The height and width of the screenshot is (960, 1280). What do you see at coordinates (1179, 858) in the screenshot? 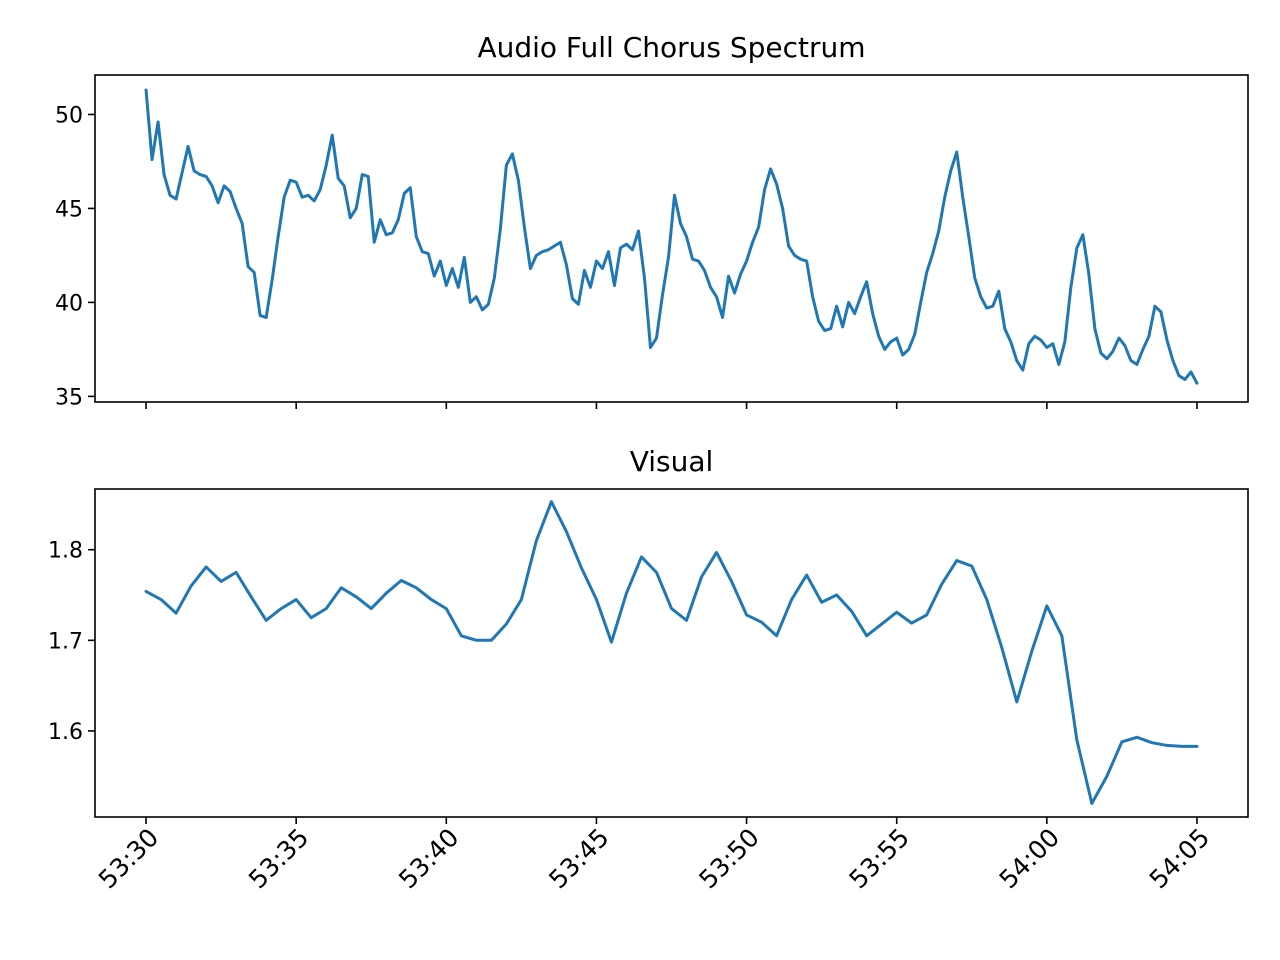
I see `x-tick-label: 54:05` at bounding box center [1179, 858].